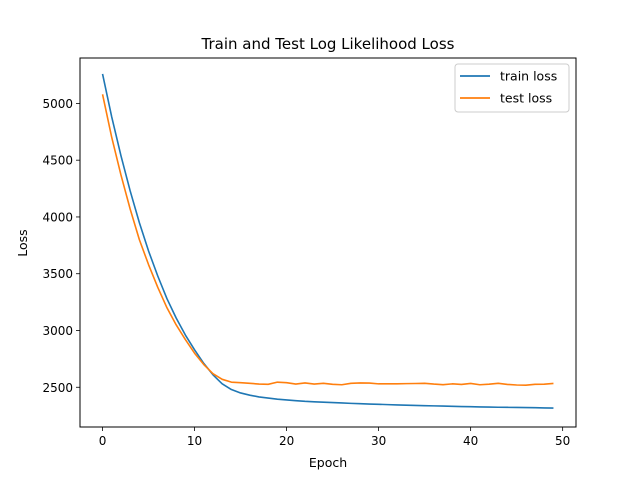 The width and height of the screenshot is (640, 480). What do you see at coordinates (194, 441) in the screenshot?
I see `x-tick-label: 10` at bounding box center [194, 441].